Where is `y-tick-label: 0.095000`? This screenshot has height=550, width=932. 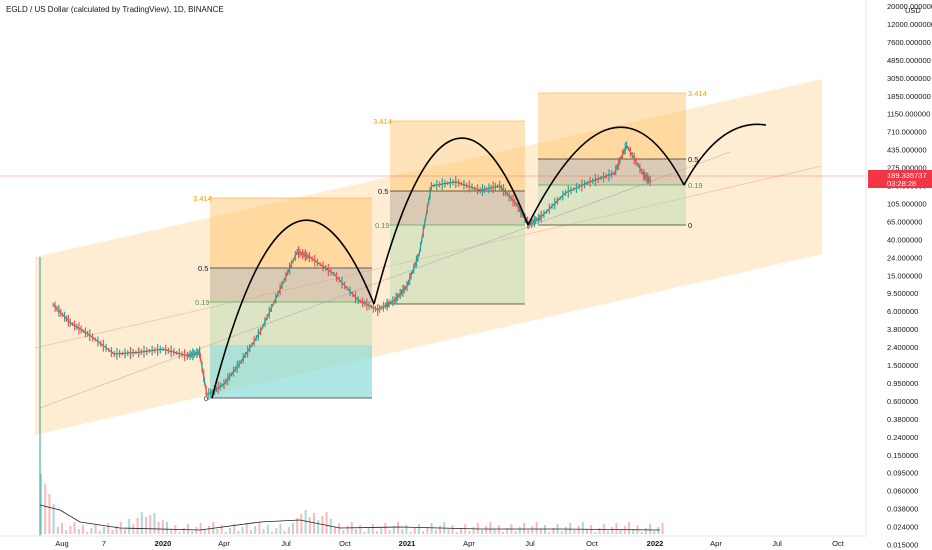
y-tick-label: 0.095000 is located at coordinates (902, 473).